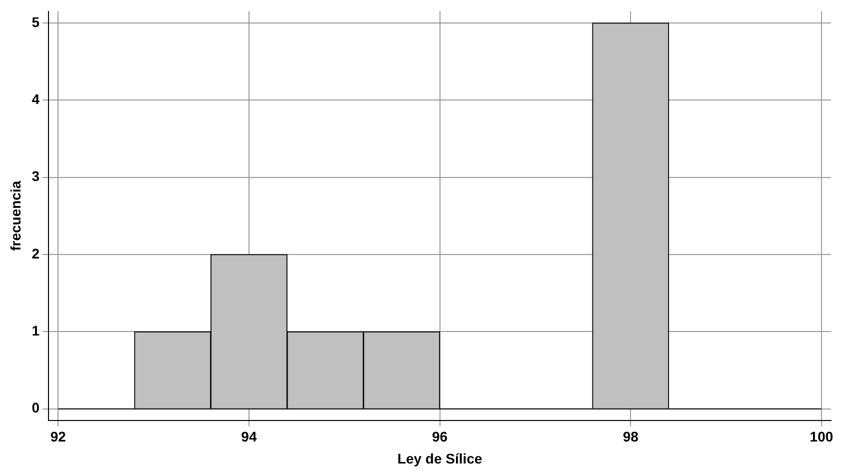 This screenshot has height=472, width=853. I want to click on y-tick-label: 5, so click(36, 22).